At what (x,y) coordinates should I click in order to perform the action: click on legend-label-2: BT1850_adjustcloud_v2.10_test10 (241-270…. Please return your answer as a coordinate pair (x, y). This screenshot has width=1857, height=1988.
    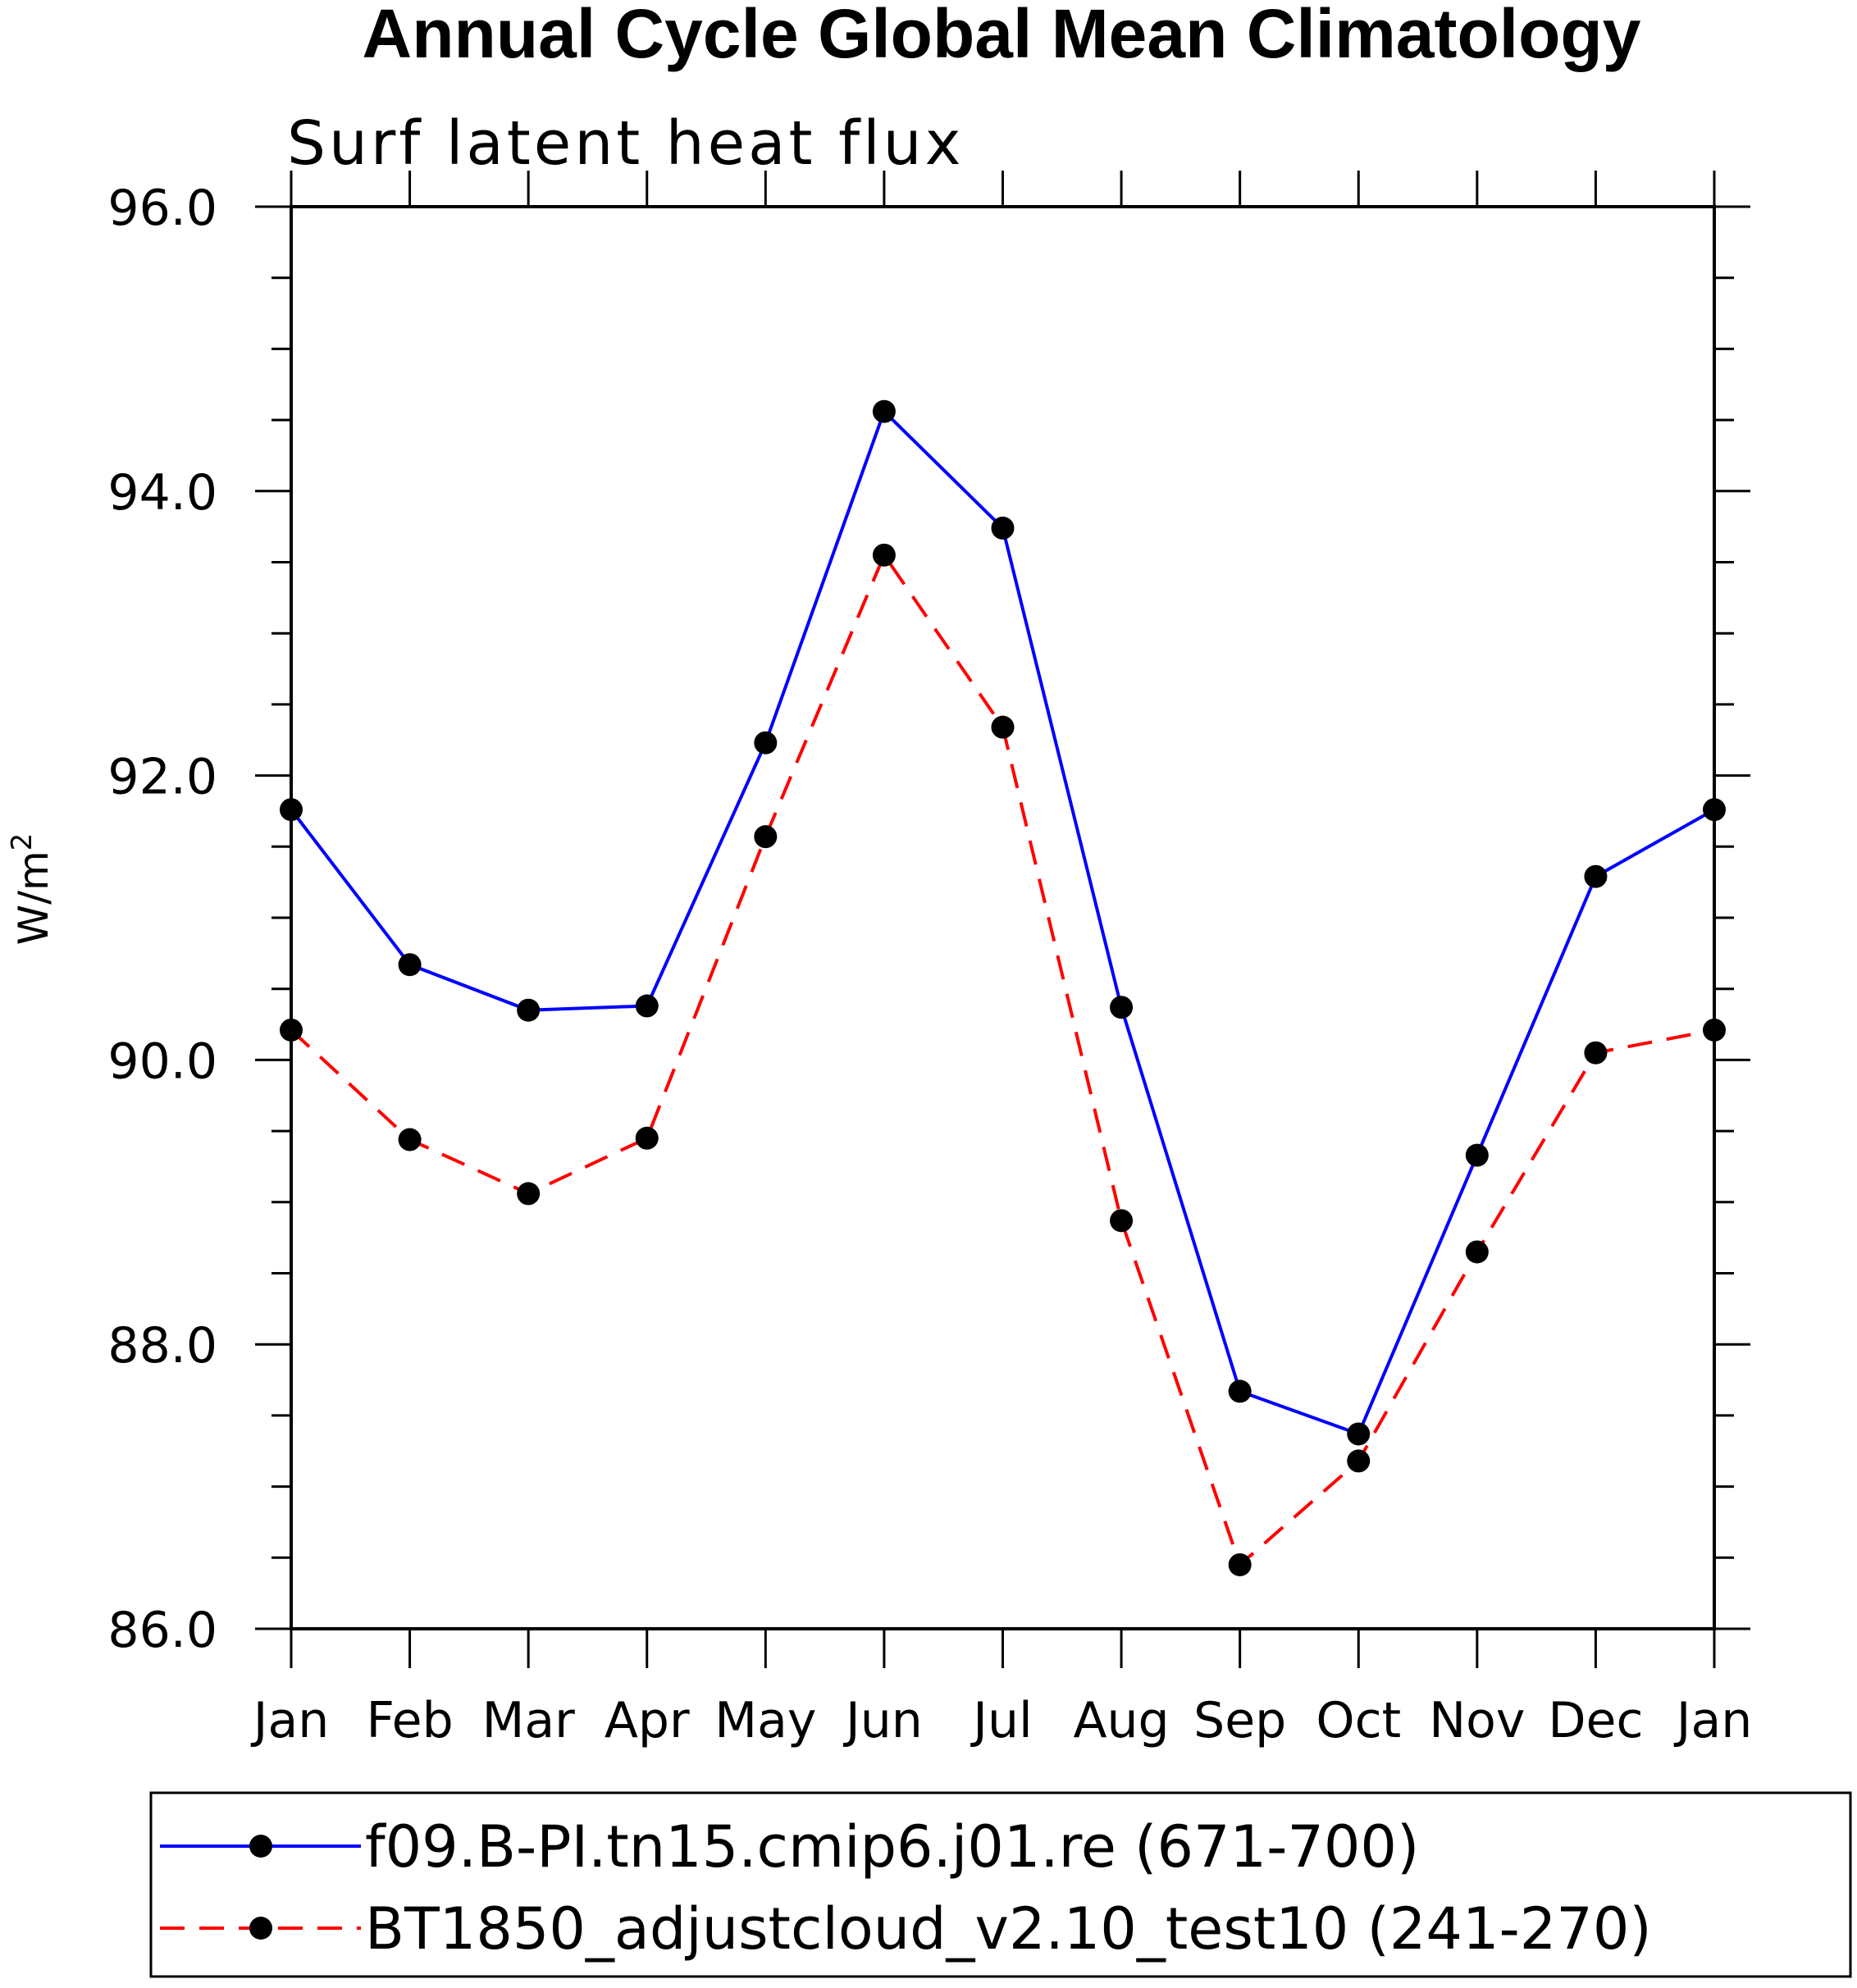
    Looking at the image, I should click on (1008, 1929).